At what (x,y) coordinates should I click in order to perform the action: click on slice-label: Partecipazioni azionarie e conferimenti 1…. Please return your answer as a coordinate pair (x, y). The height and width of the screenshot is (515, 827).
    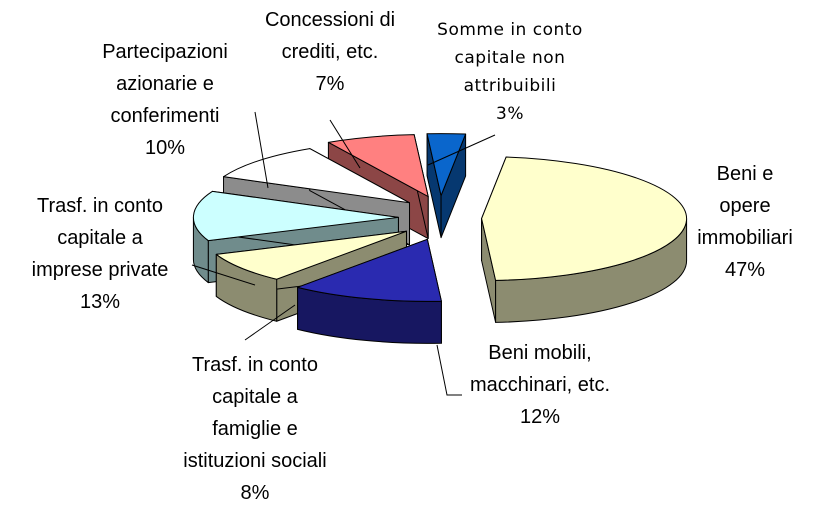
    Looking at the image, I should click on (165, 100).